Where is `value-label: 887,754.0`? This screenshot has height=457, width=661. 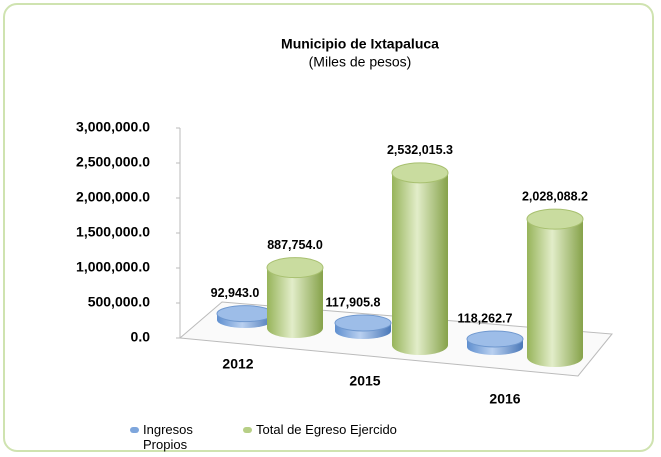
value-label: 887,754.0 is located at coordinates (295, 245).